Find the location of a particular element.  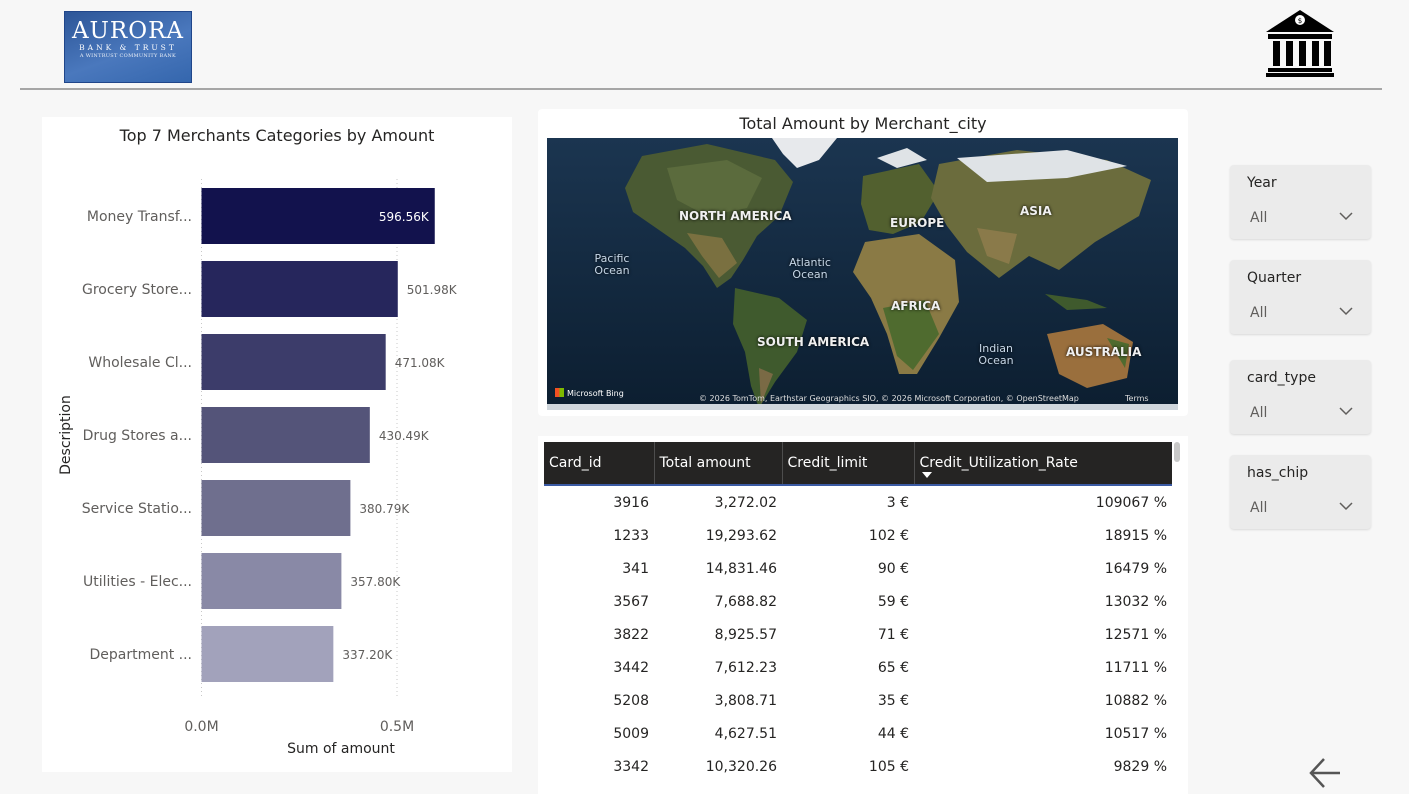

card-id-cell: 3916 is located at coordinates (631, 502).